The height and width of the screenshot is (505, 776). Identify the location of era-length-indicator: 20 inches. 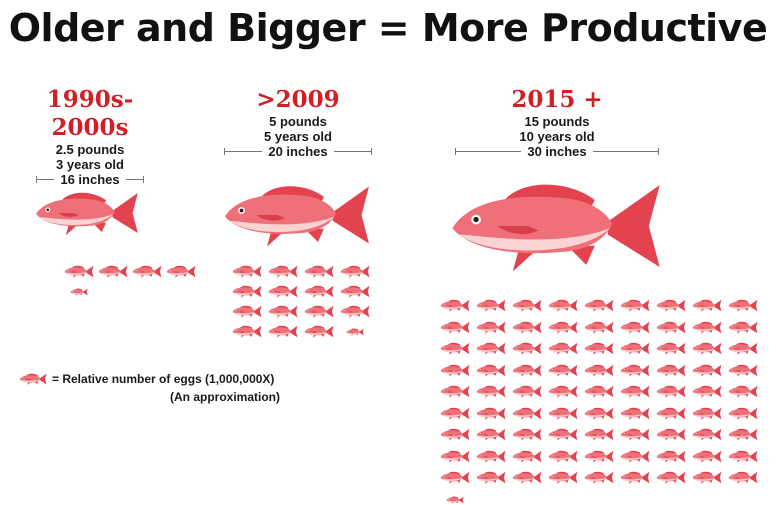
(298, 151).